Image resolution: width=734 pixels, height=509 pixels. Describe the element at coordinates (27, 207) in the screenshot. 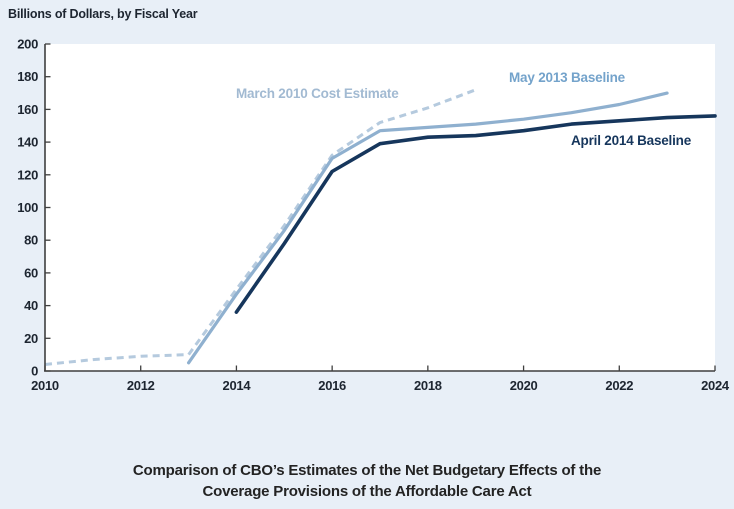

I see `y-tick-label: 100` at that location.